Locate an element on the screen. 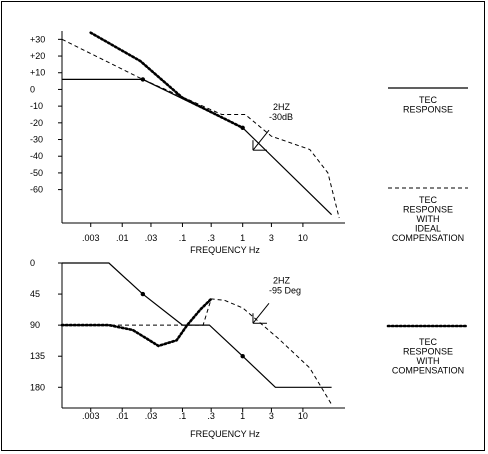  y-tick-label: 45 is located at coordinates (35, 294).